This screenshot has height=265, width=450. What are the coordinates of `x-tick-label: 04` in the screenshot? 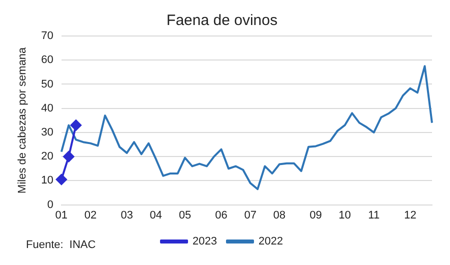 It's located at (156, 215).